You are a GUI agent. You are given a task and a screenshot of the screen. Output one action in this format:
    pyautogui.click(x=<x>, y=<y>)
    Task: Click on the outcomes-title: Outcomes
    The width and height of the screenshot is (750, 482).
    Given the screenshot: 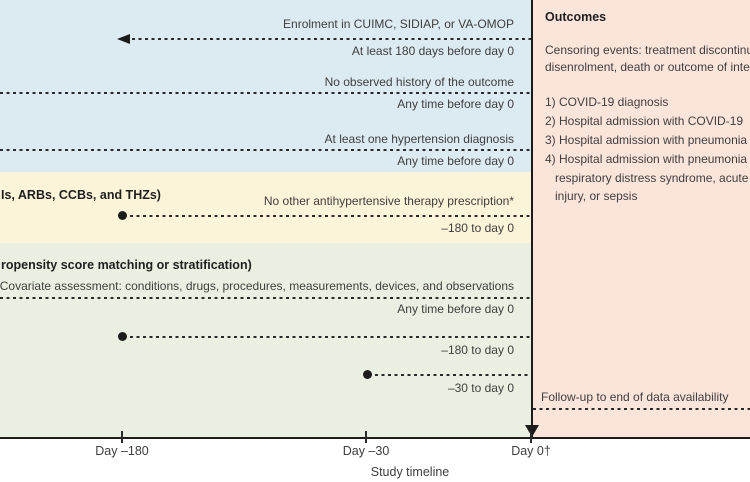 What is the action you would take?
    pyautogui.click(x=576, y=17)
    